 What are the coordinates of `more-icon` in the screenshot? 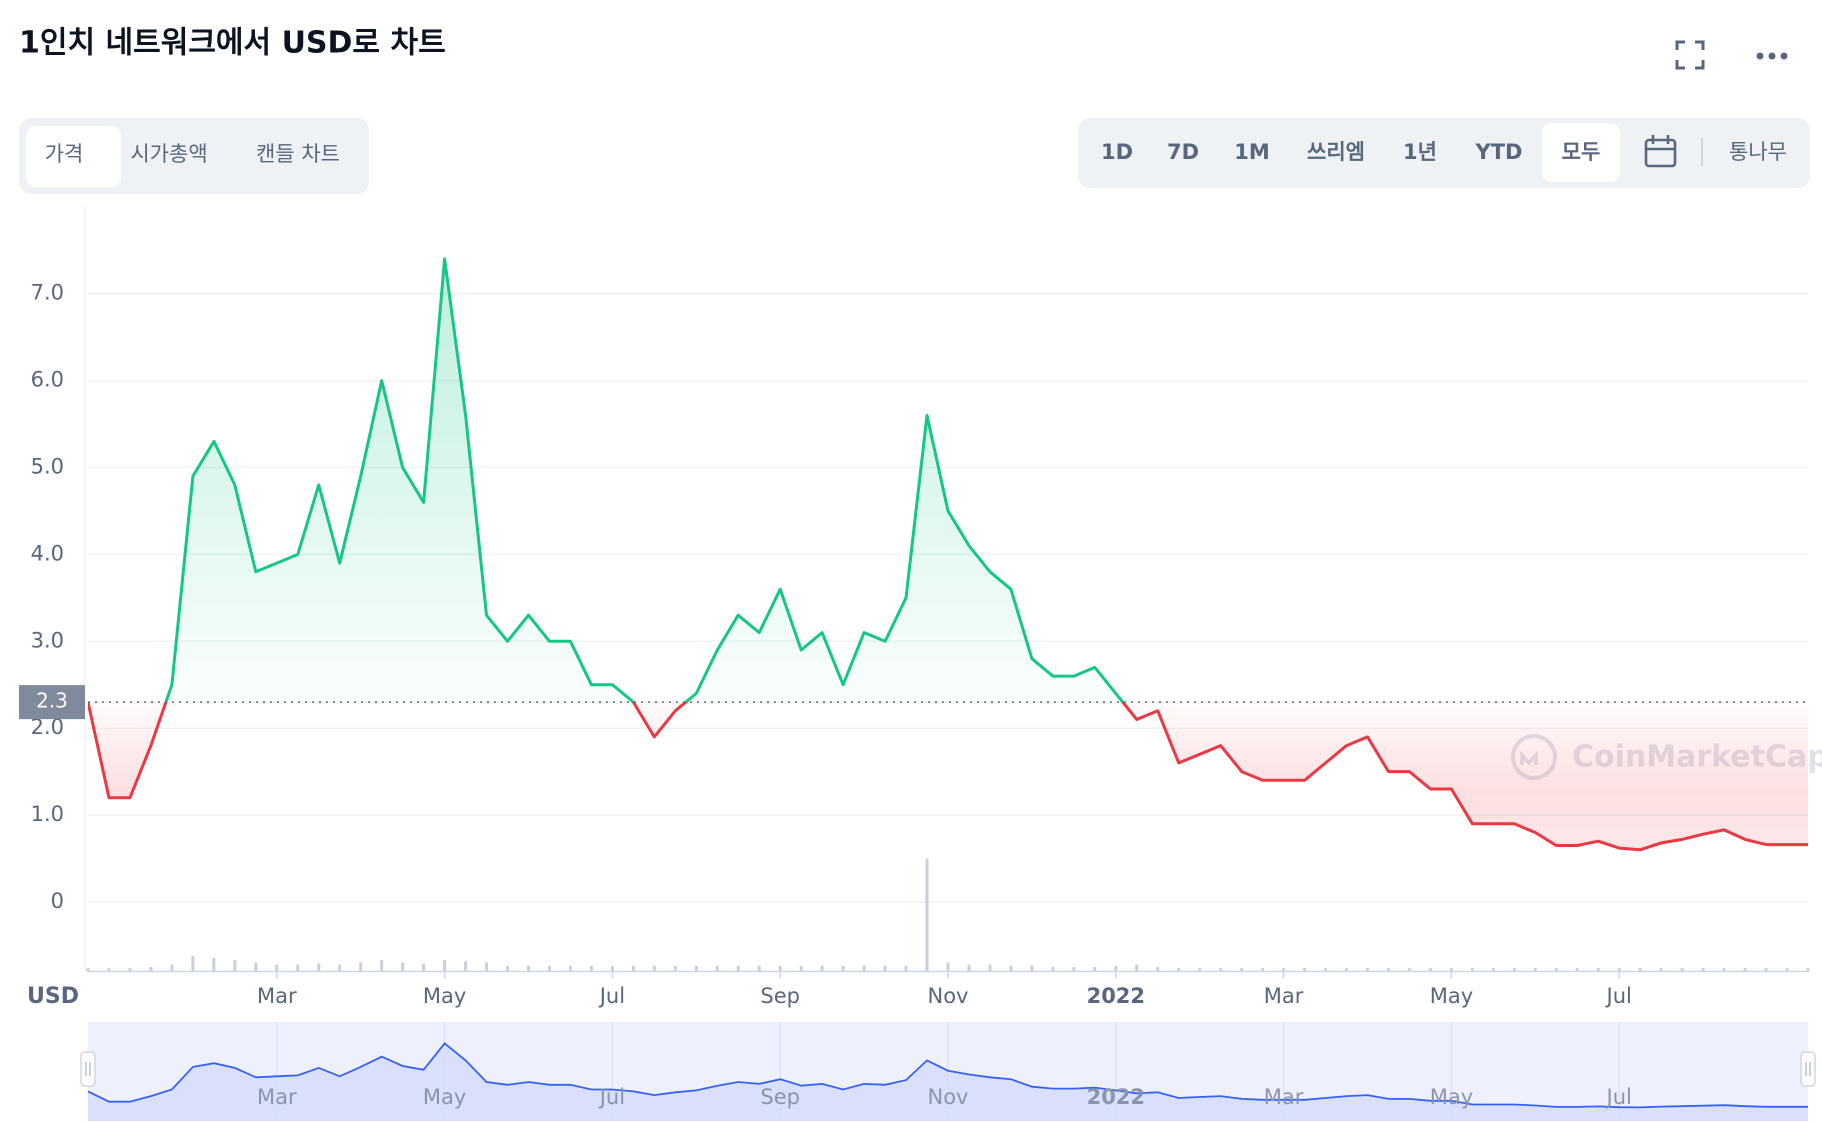 It's located at (1772, 56).